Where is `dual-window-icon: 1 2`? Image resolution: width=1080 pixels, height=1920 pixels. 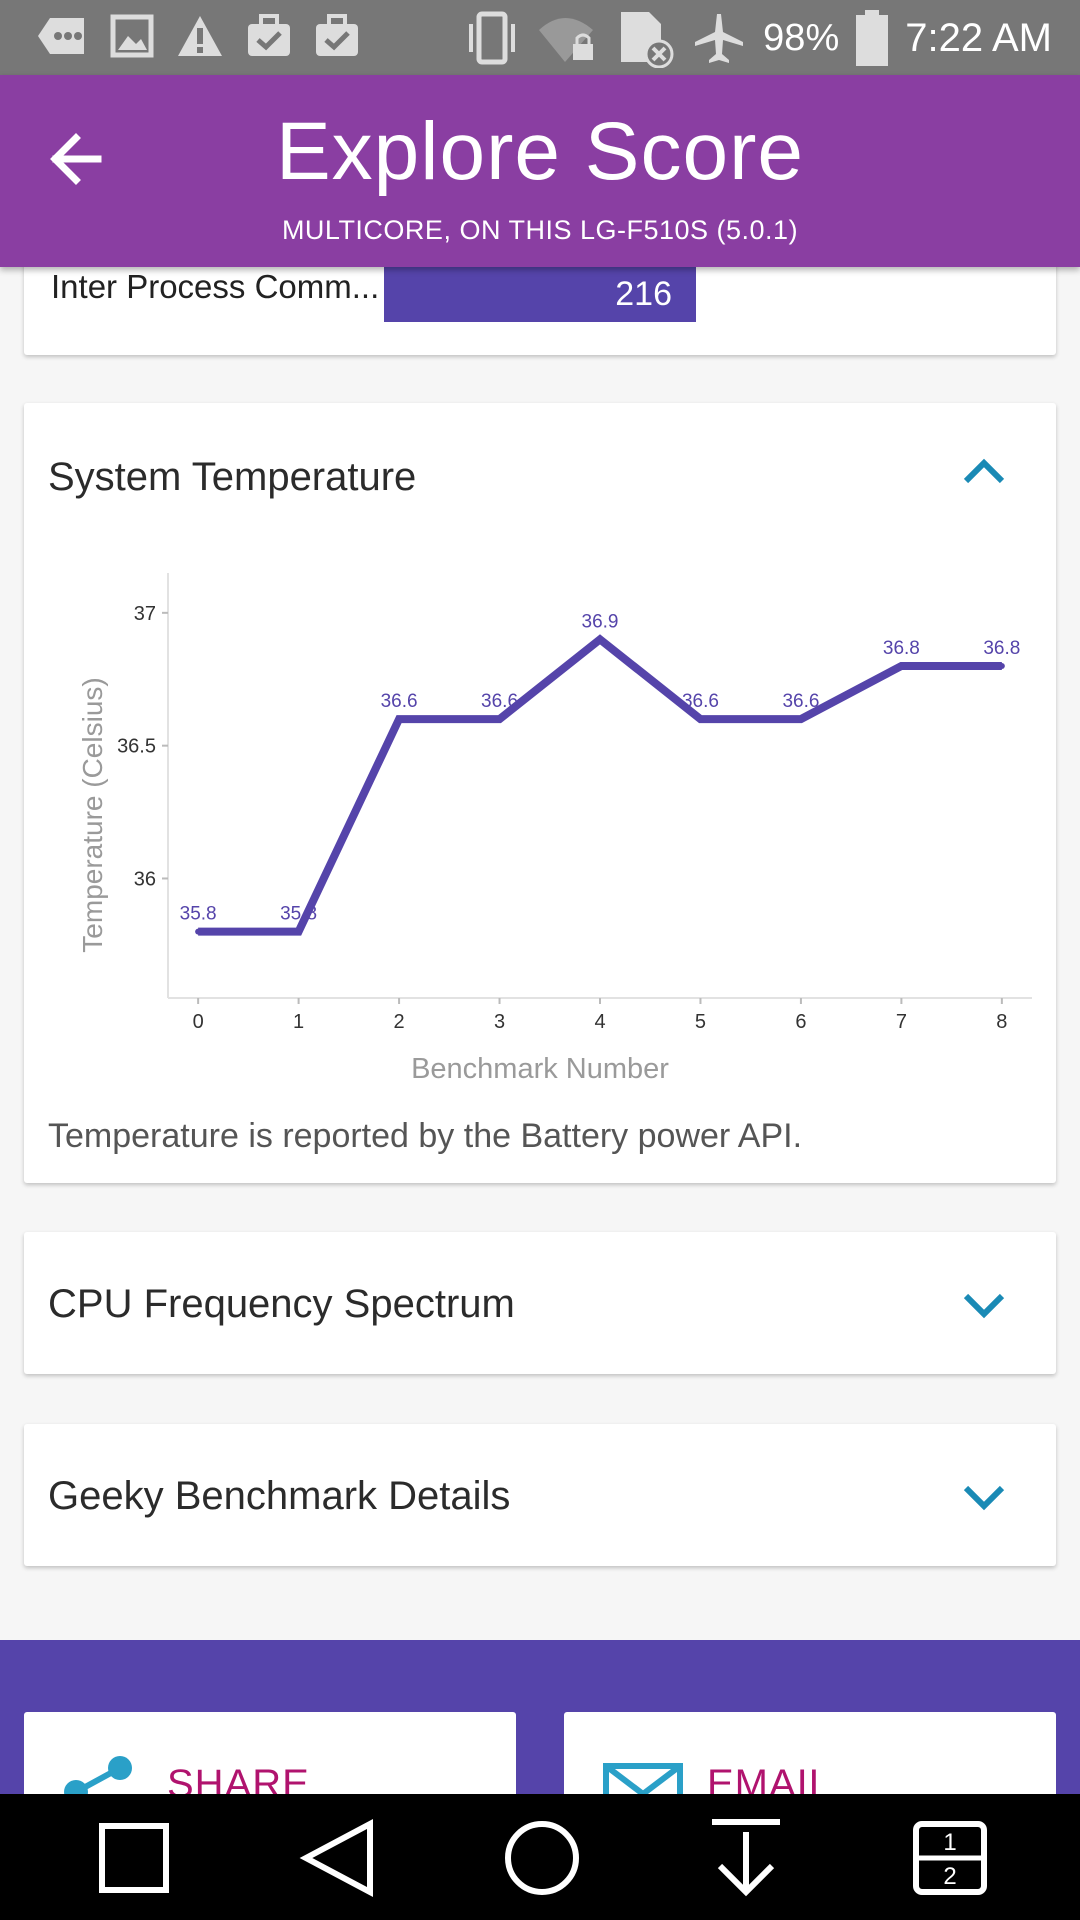 dual-window-icon: 1 2 is located at coordinates (950, 1858).